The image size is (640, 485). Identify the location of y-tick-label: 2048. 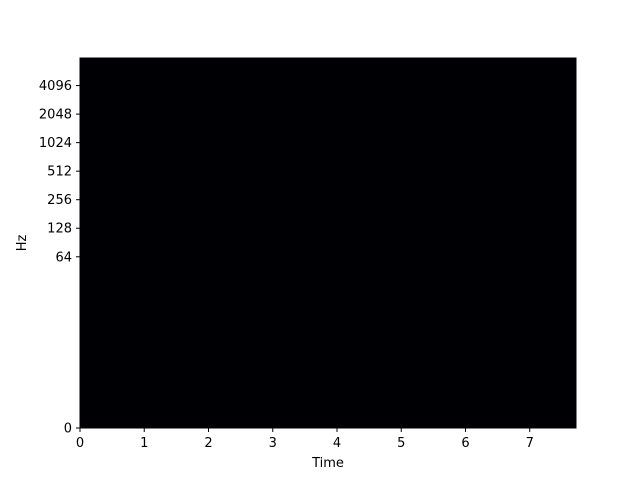
(55, 115).